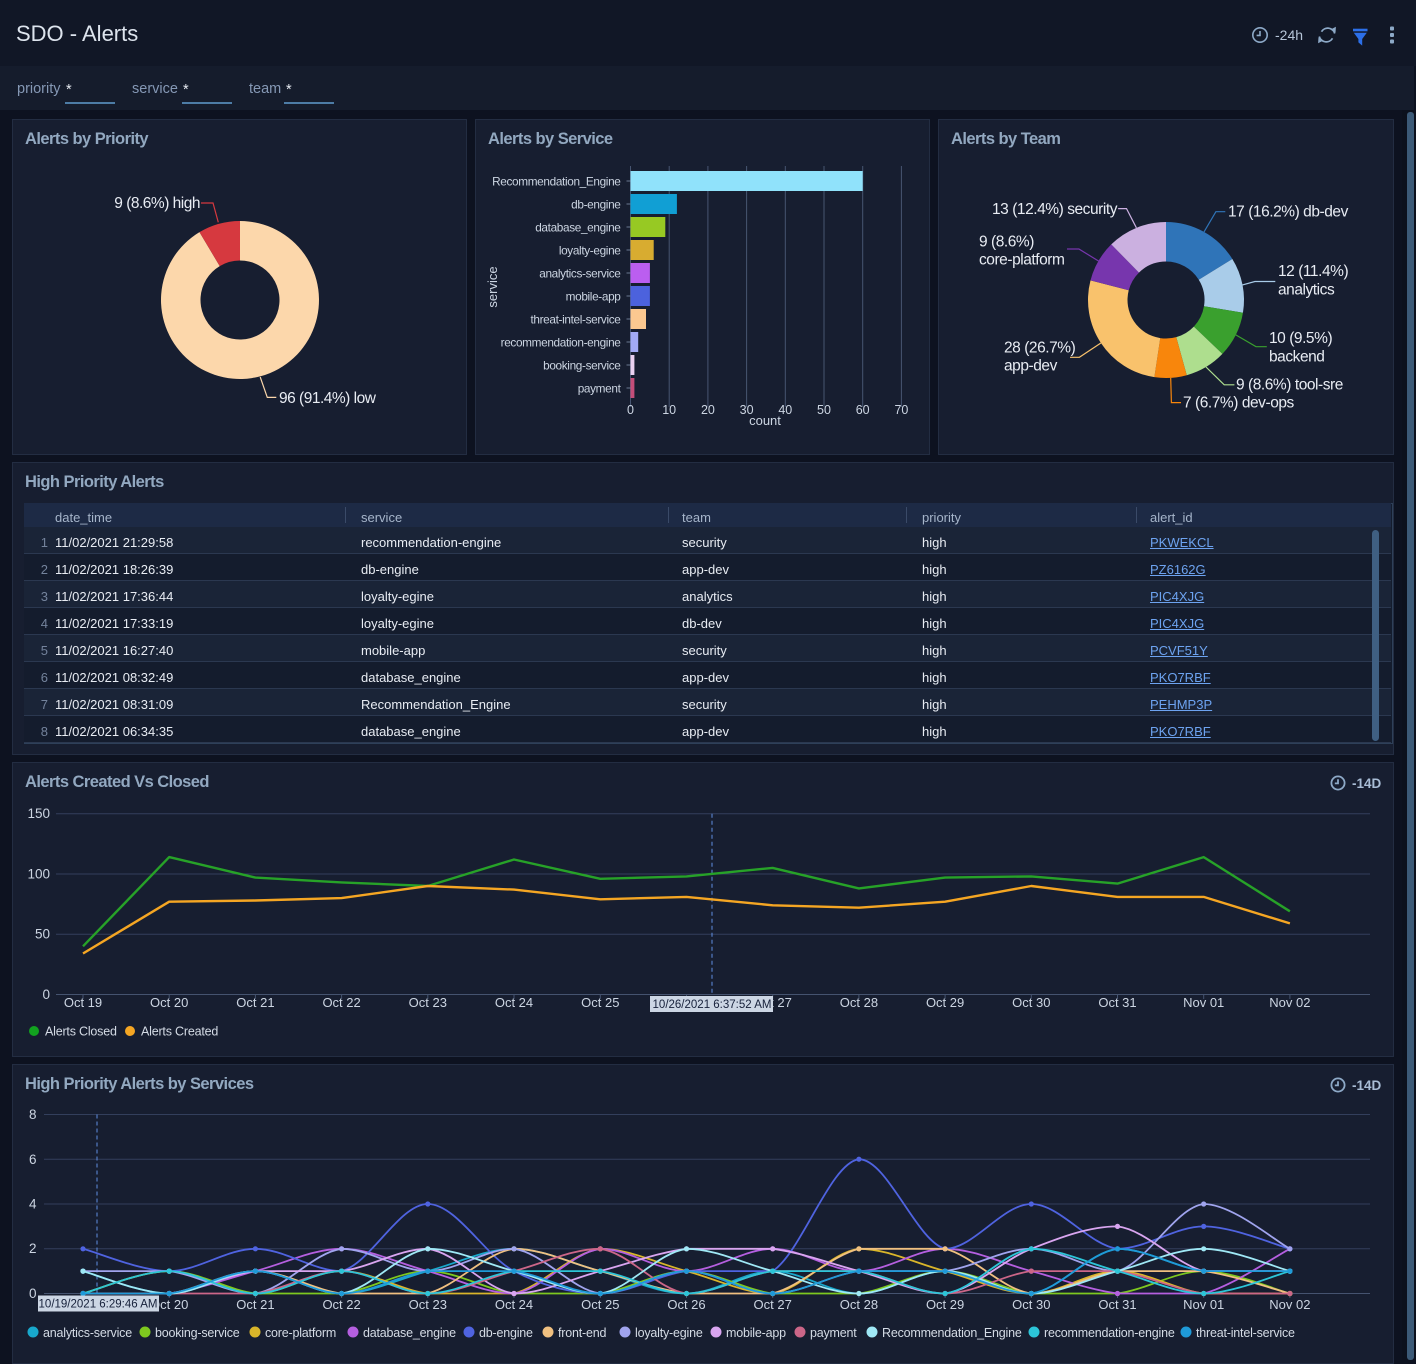  What do you see at coordinates (1239, 403) in the screenshot?
I see `svg-text: 7 (6.7%) dev-ops` at bounding box center [1239, 403].